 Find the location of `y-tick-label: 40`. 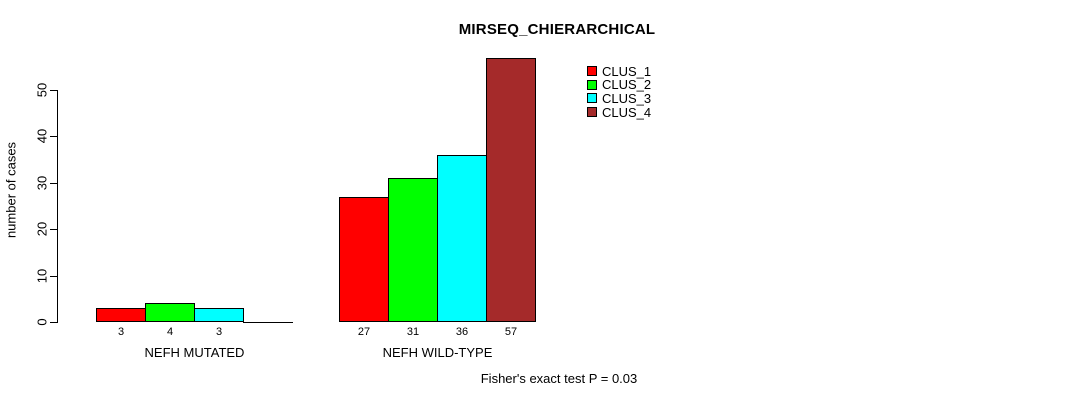

y-tick-label: 40 is located at coordinates (42, 136).